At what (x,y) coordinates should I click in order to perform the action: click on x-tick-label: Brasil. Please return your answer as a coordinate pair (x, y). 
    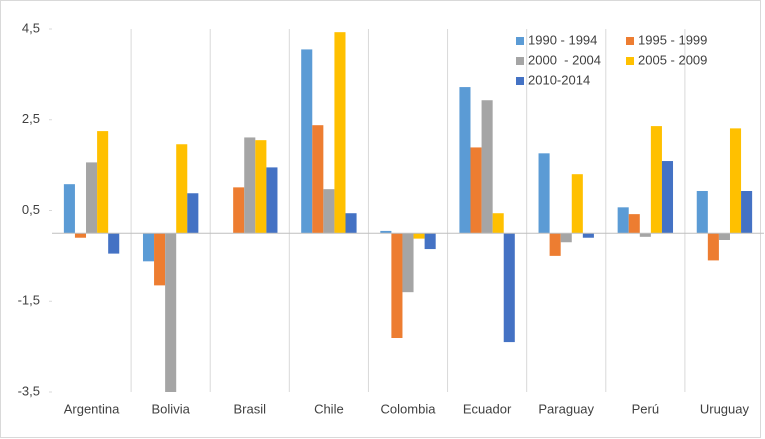
    Looking at the image, I should click on (250, 408).